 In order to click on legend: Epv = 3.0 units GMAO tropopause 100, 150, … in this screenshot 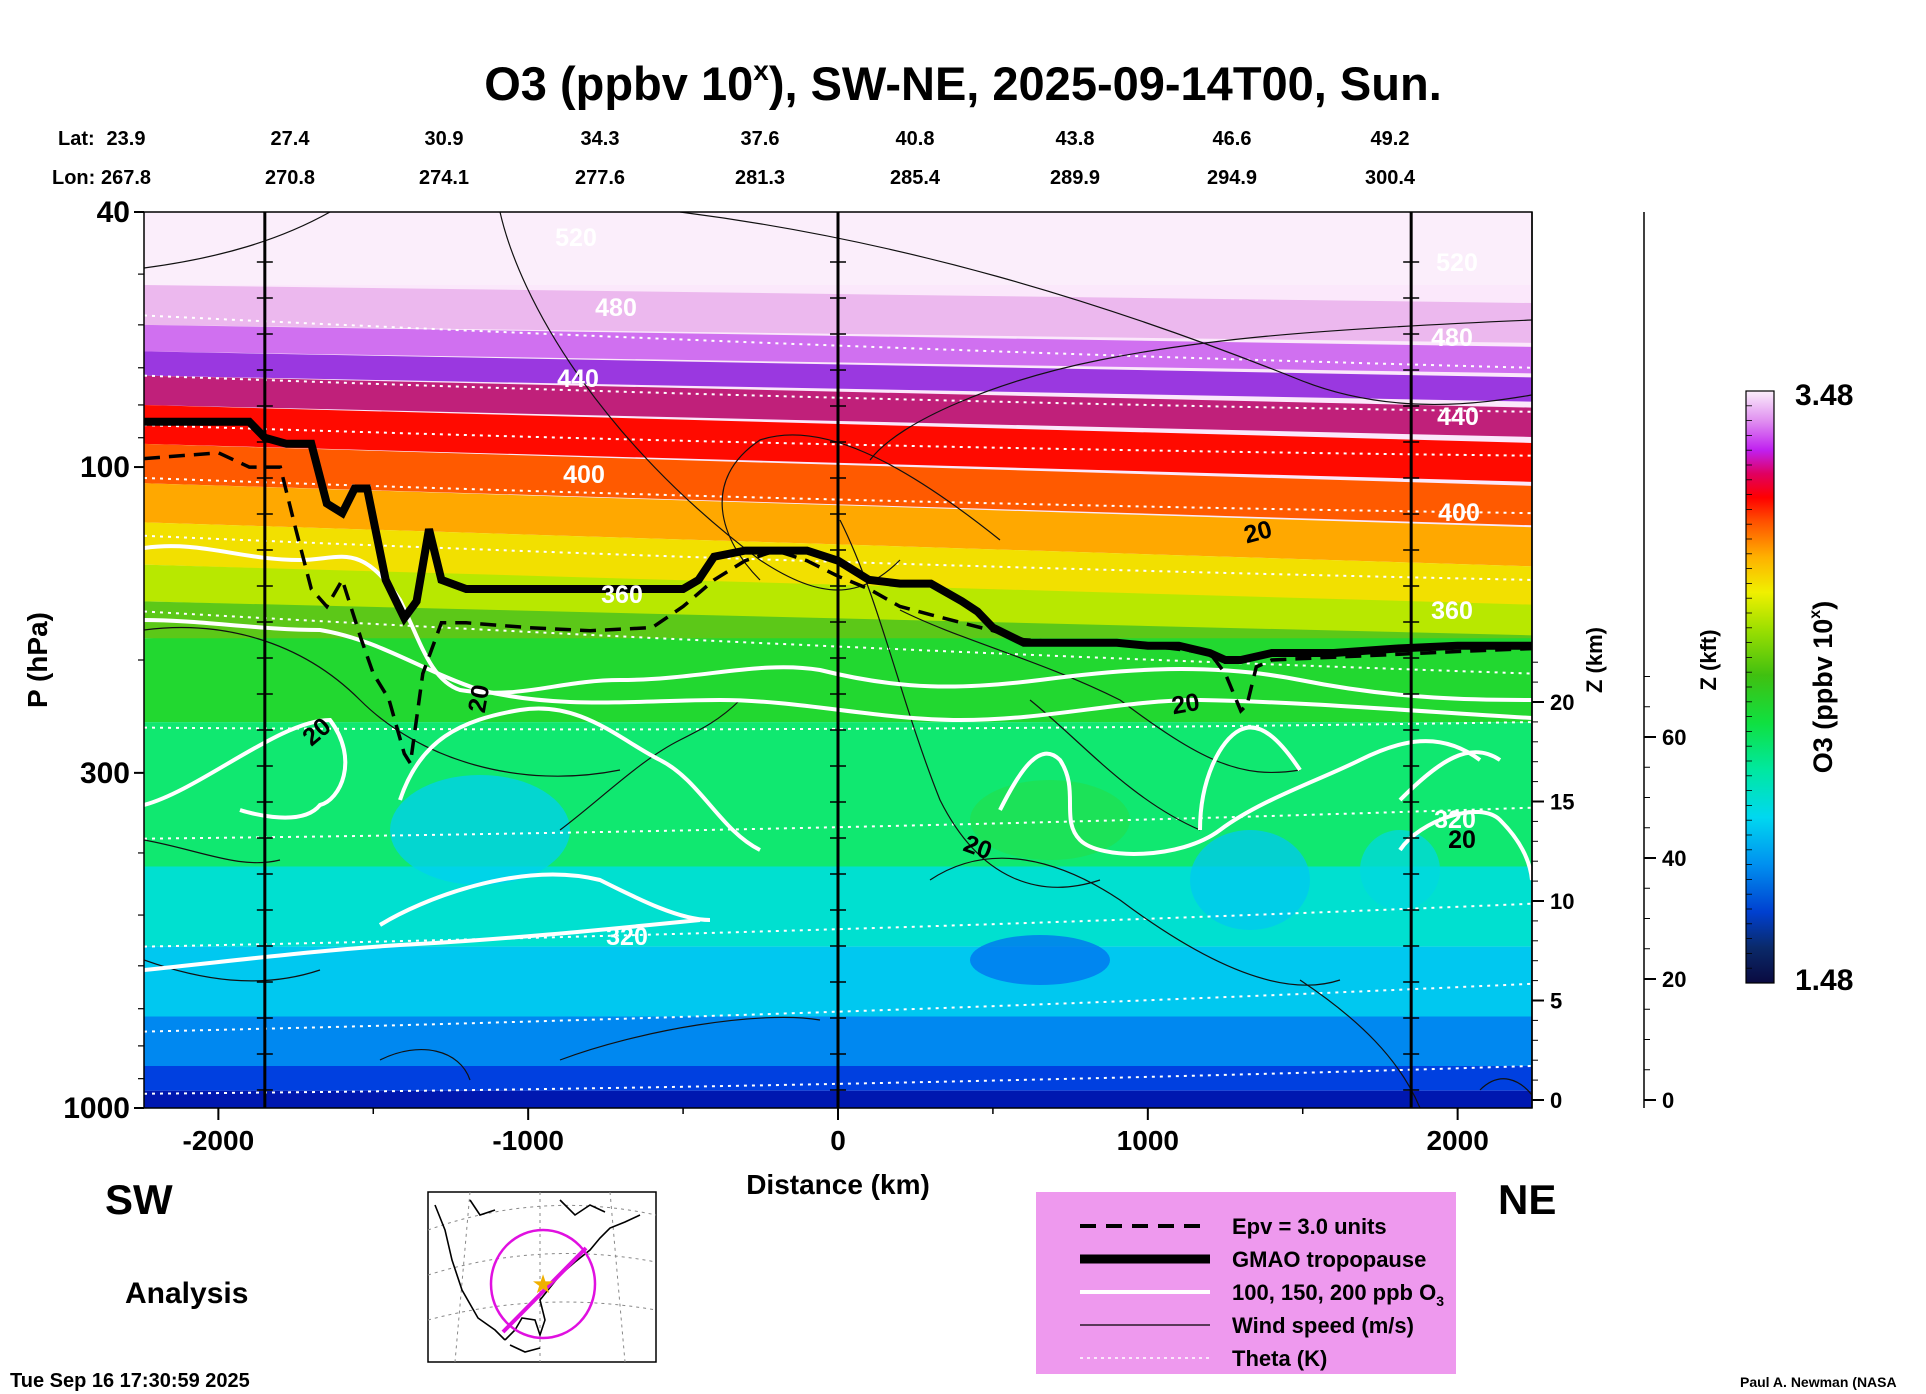, I will do `click(1246, 1283)`.